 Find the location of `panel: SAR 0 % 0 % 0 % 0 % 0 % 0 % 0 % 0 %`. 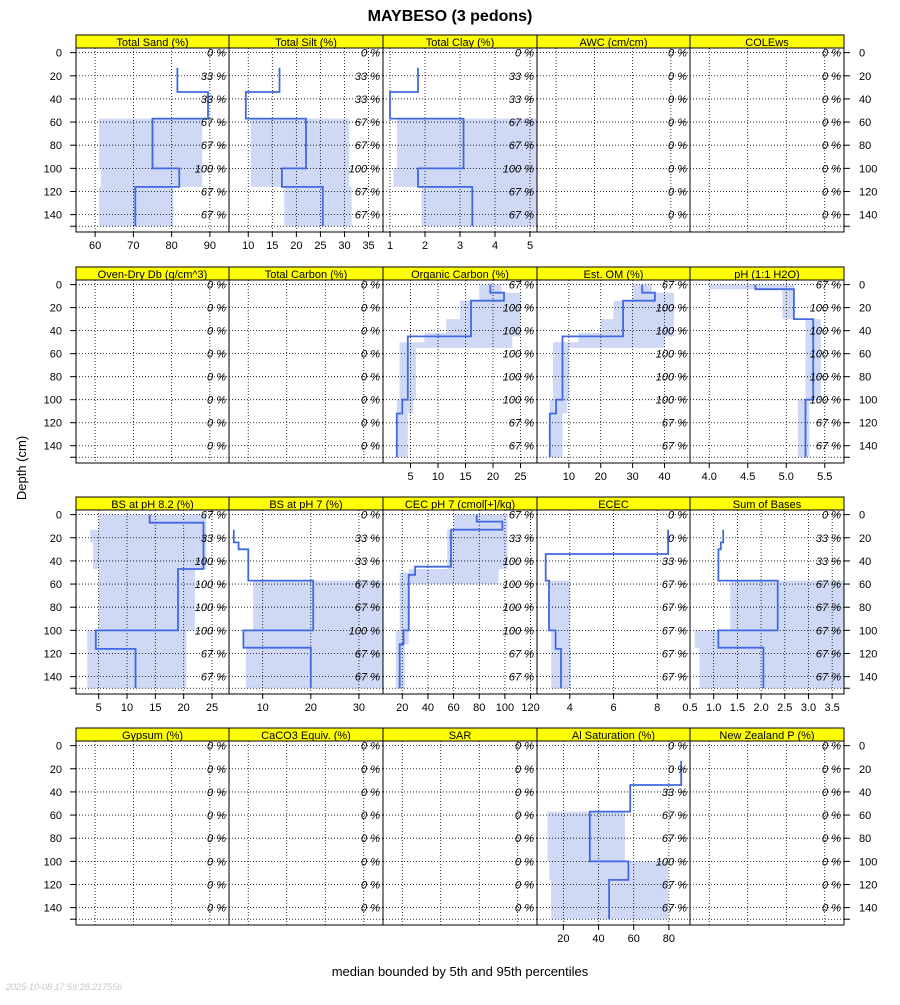

panel: SAR 0 % 0 % 0 % 0 % 0 % 0 % 0 % 0 % is located at coordinates (460, 826).